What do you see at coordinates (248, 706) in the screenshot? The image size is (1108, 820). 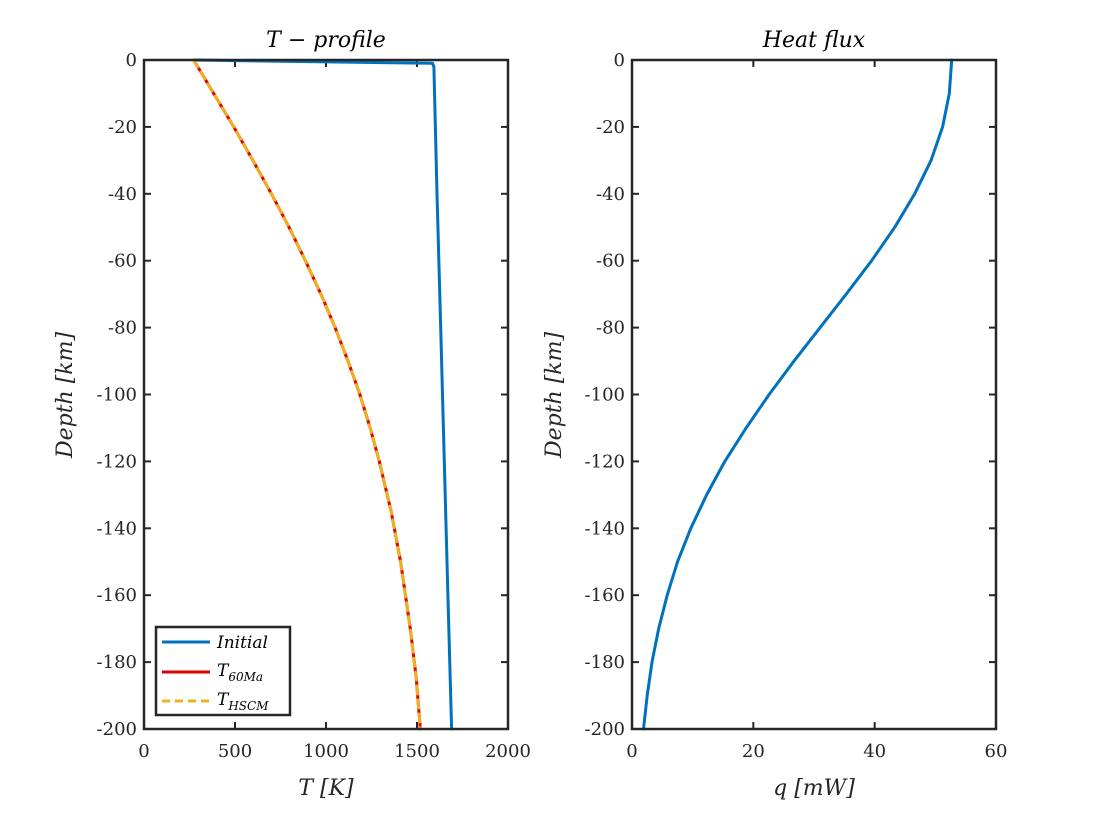 I see `legend-label-thscm-subscript: HSCM` at bounding box center [248, 706].